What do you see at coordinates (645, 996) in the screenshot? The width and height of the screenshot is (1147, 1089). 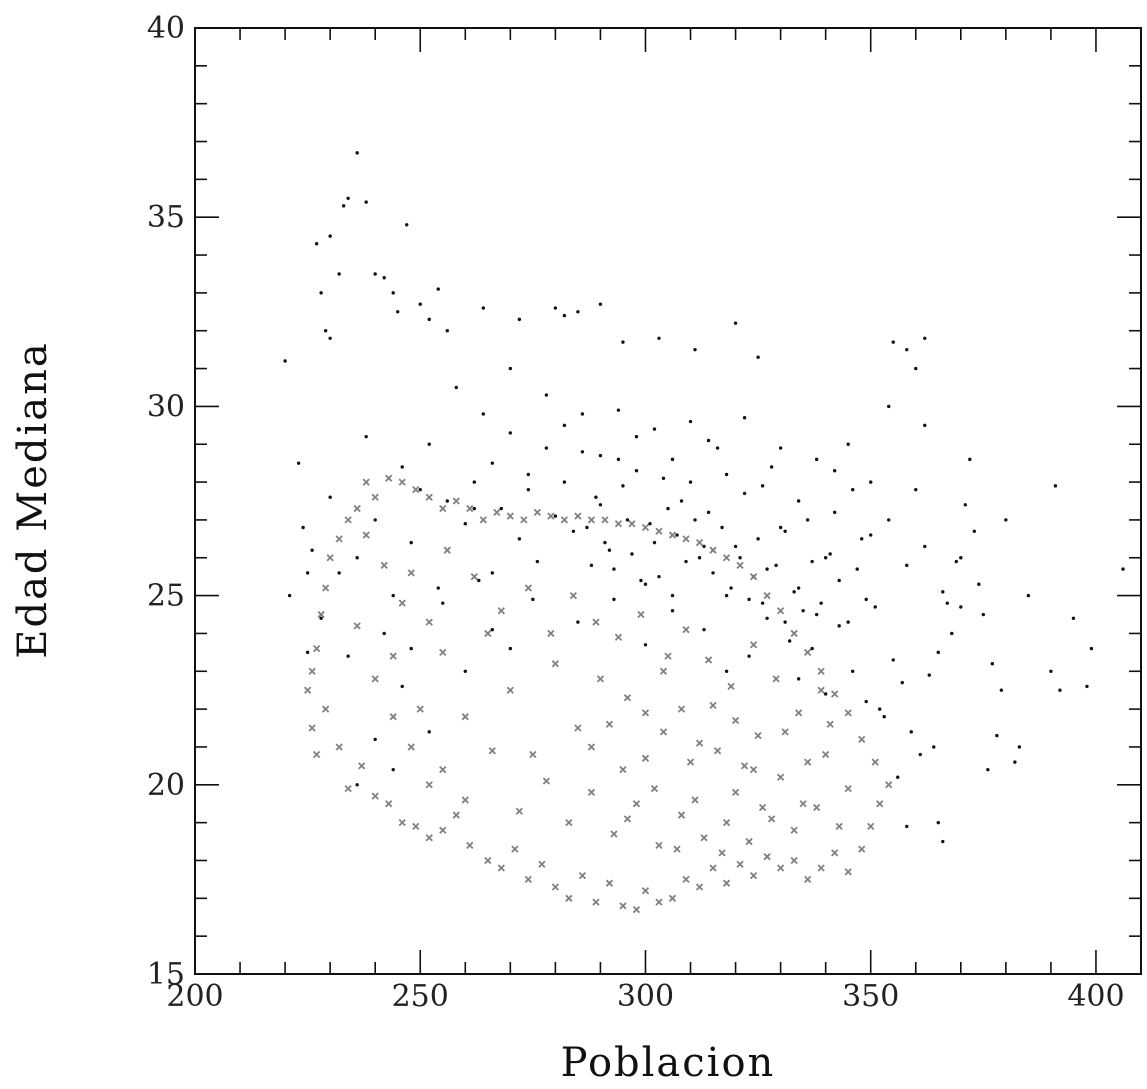 I see `x-tick-label: 300` at bounding box center [645, 996].